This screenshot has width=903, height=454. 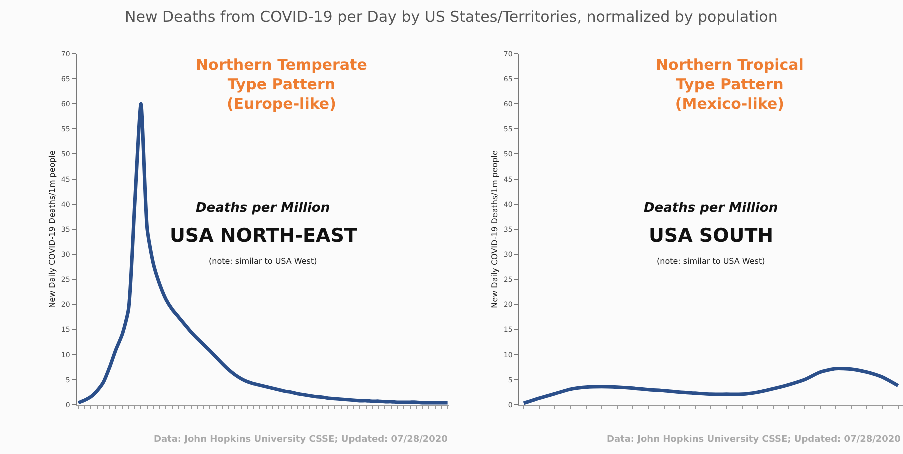 I want to click on annotation: Northern Tropical Type Pattern (Mexico-like), so click(x=730, y=84).